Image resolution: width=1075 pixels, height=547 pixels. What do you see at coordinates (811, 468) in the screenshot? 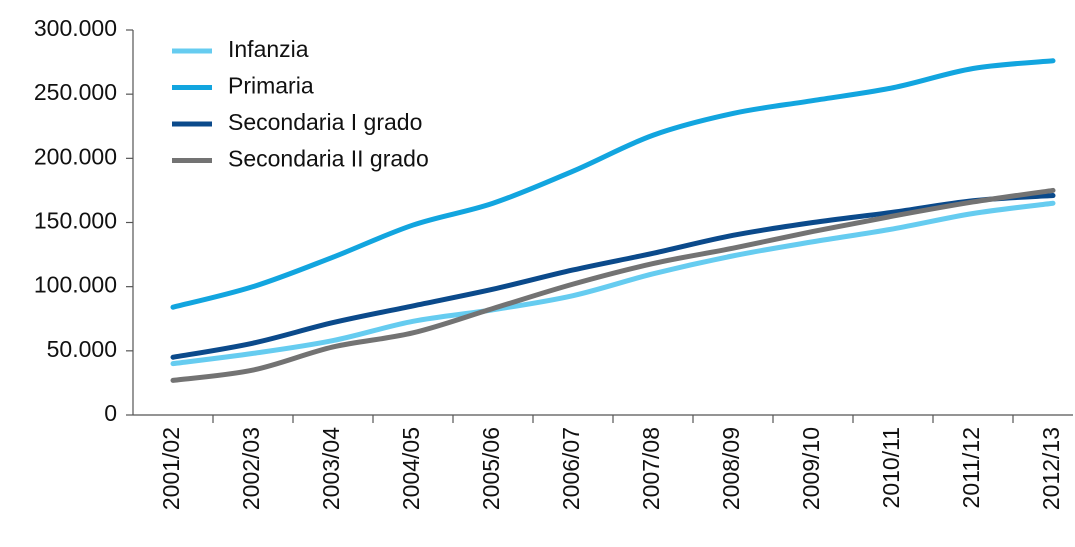
I see `x-tick-label: 2009/10` at bounding box center [811, 468].